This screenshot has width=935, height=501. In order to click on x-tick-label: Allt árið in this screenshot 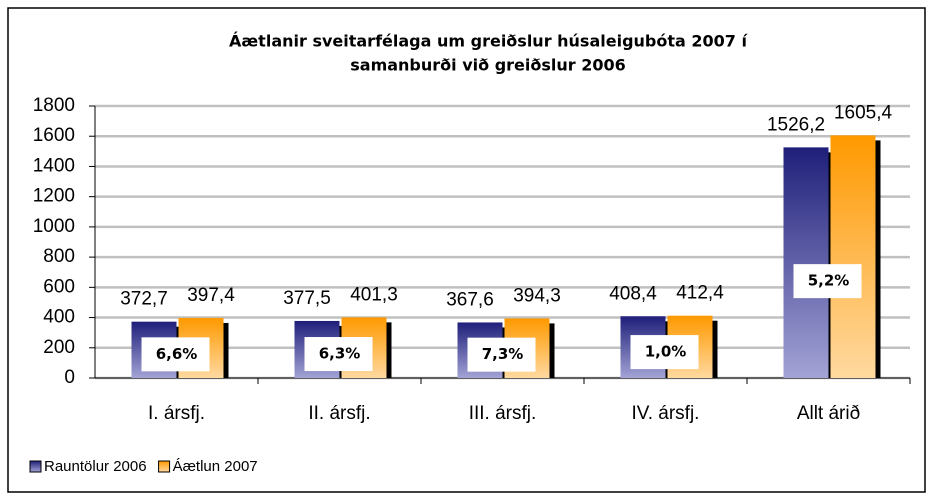, I will do `click(828, 413)`.